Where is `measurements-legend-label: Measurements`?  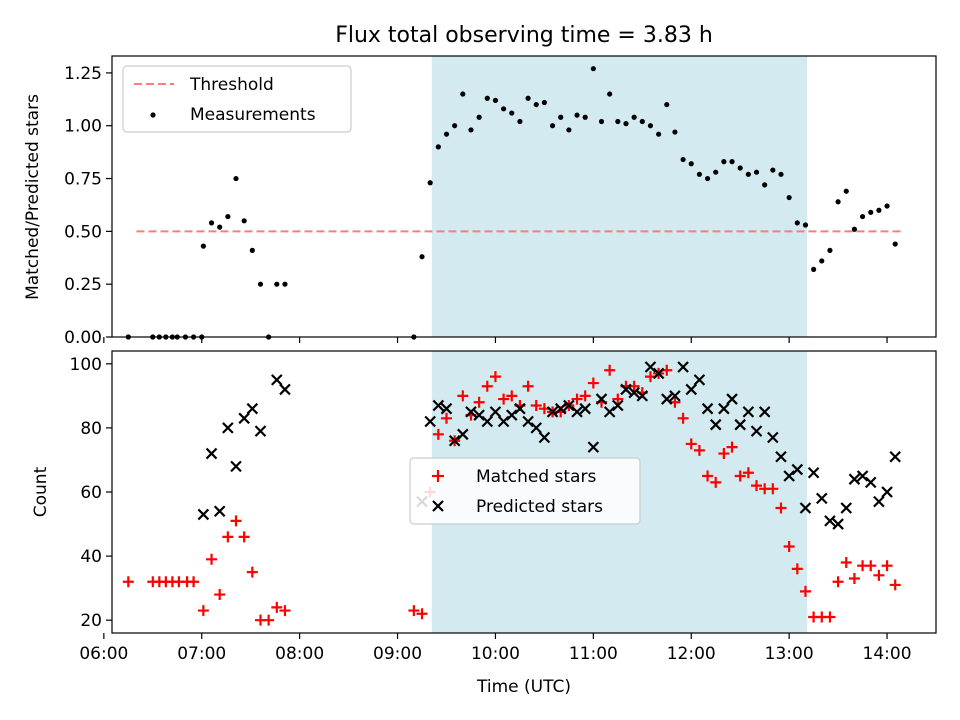
measurements-legend-label: Measurements is located at coordinates (253, 115).